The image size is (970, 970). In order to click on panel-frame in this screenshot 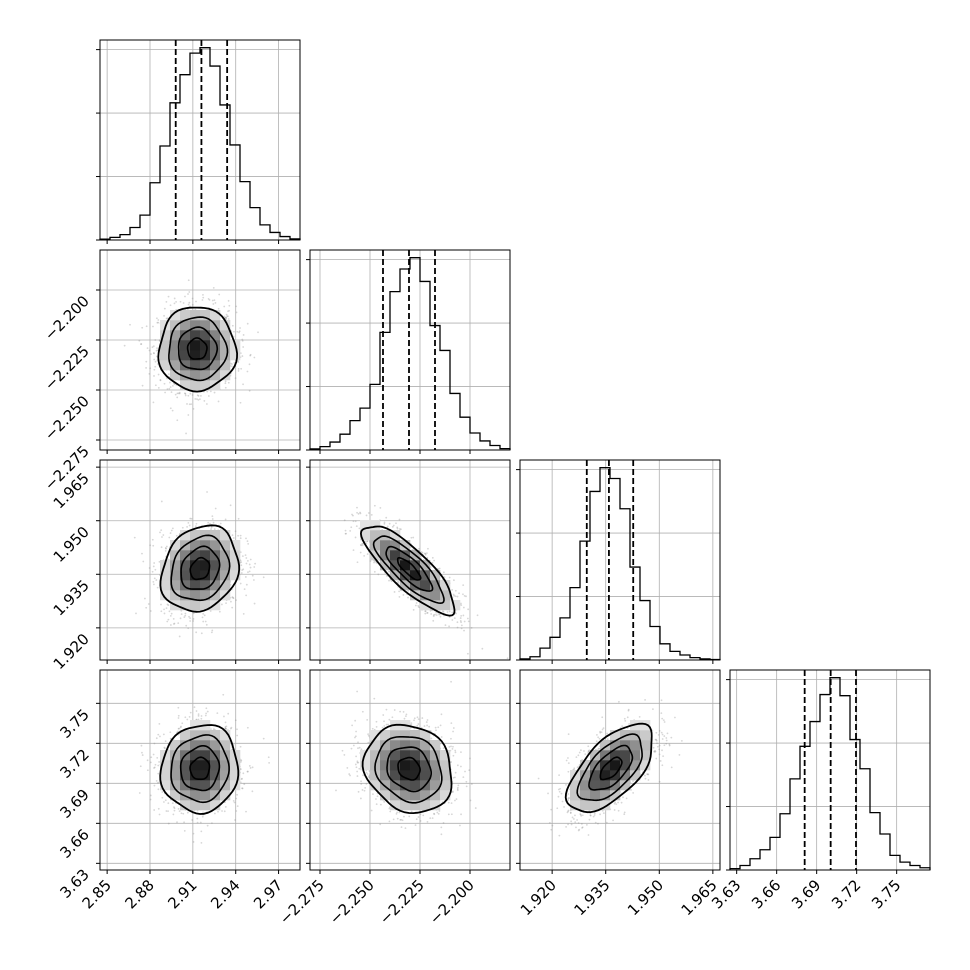, I will do `click(200, 350)`.